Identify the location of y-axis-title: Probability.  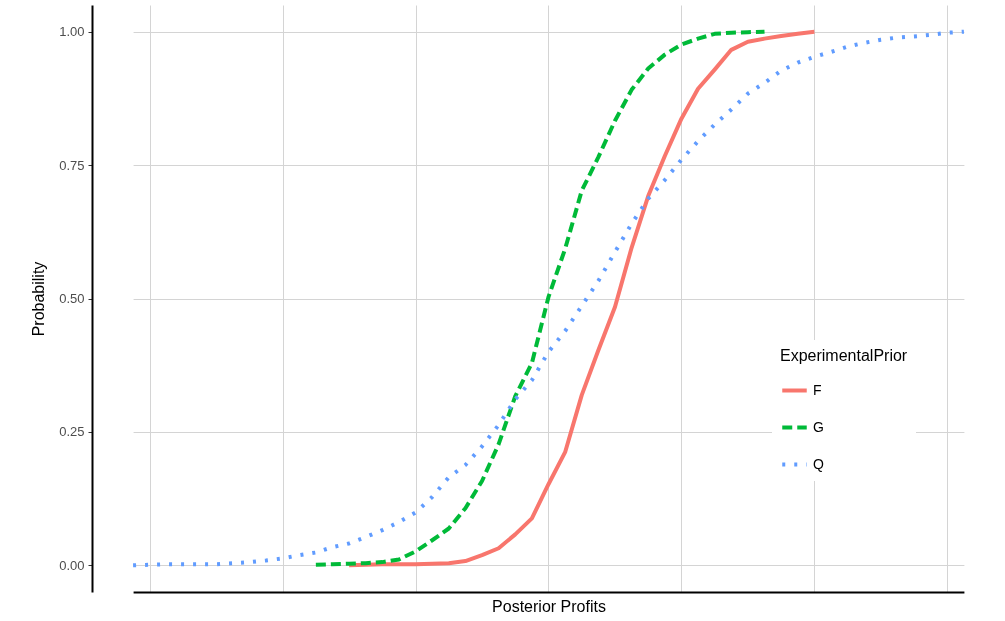
(39, 299).